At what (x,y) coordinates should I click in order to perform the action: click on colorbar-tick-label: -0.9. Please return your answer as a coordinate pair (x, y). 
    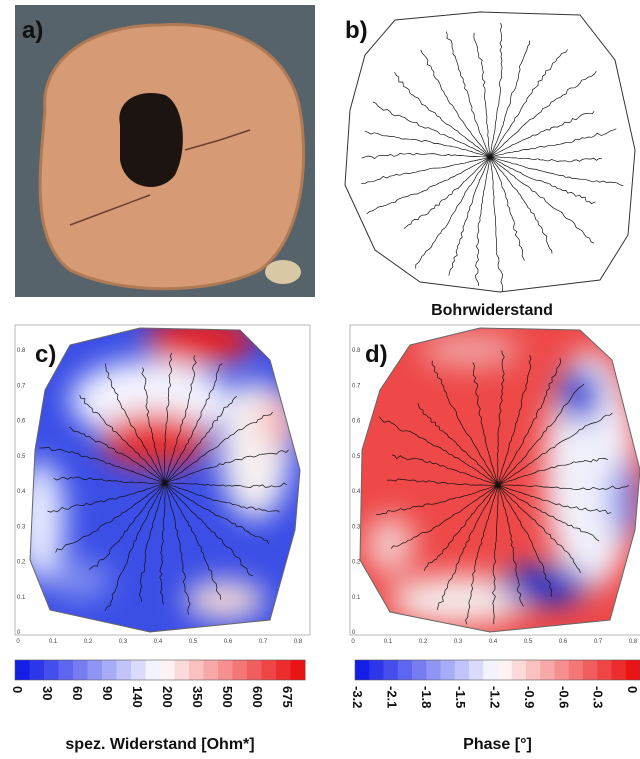
    Looking at the image, I should click on (529, 697).